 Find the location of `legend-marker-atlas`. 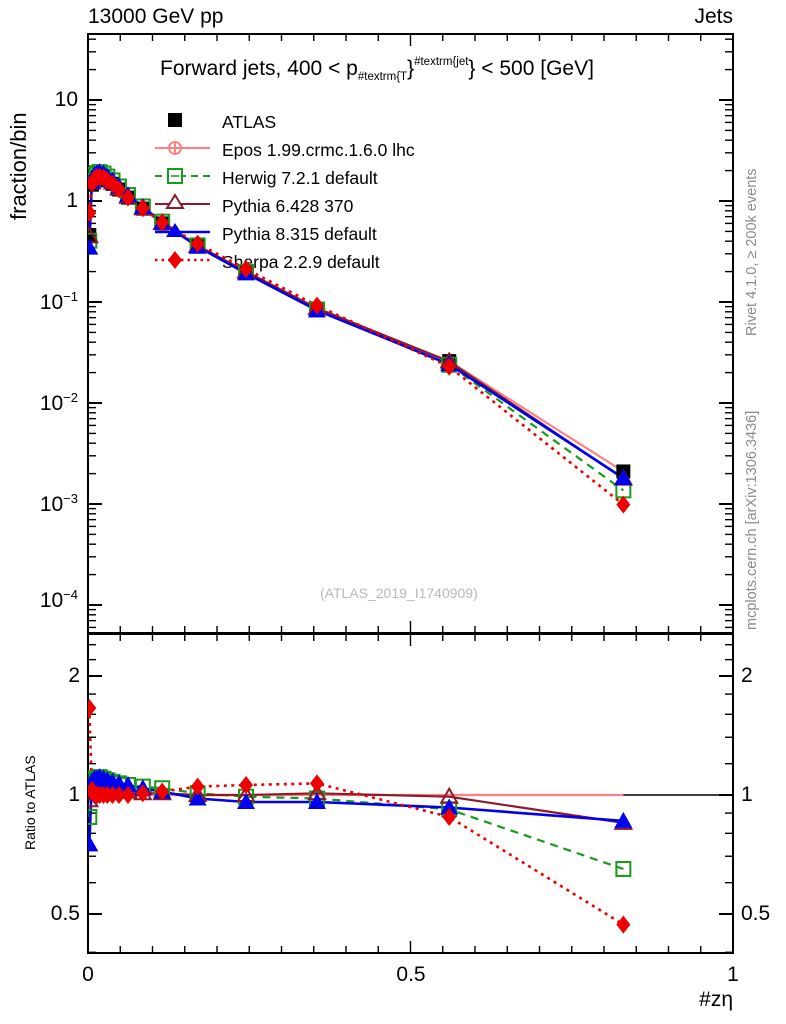

legend-marker-atlas is located at coordinates (175, 120).